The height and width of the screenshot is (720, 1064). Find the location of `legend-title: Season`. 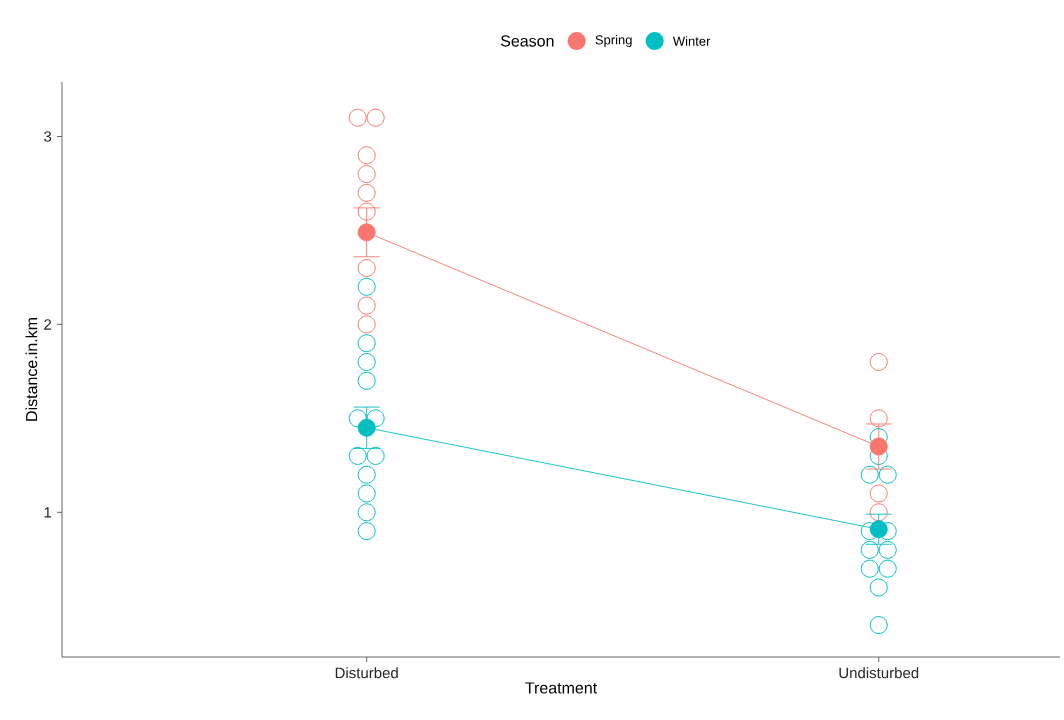

legend-title: Season is located at coordinates (527, 41).